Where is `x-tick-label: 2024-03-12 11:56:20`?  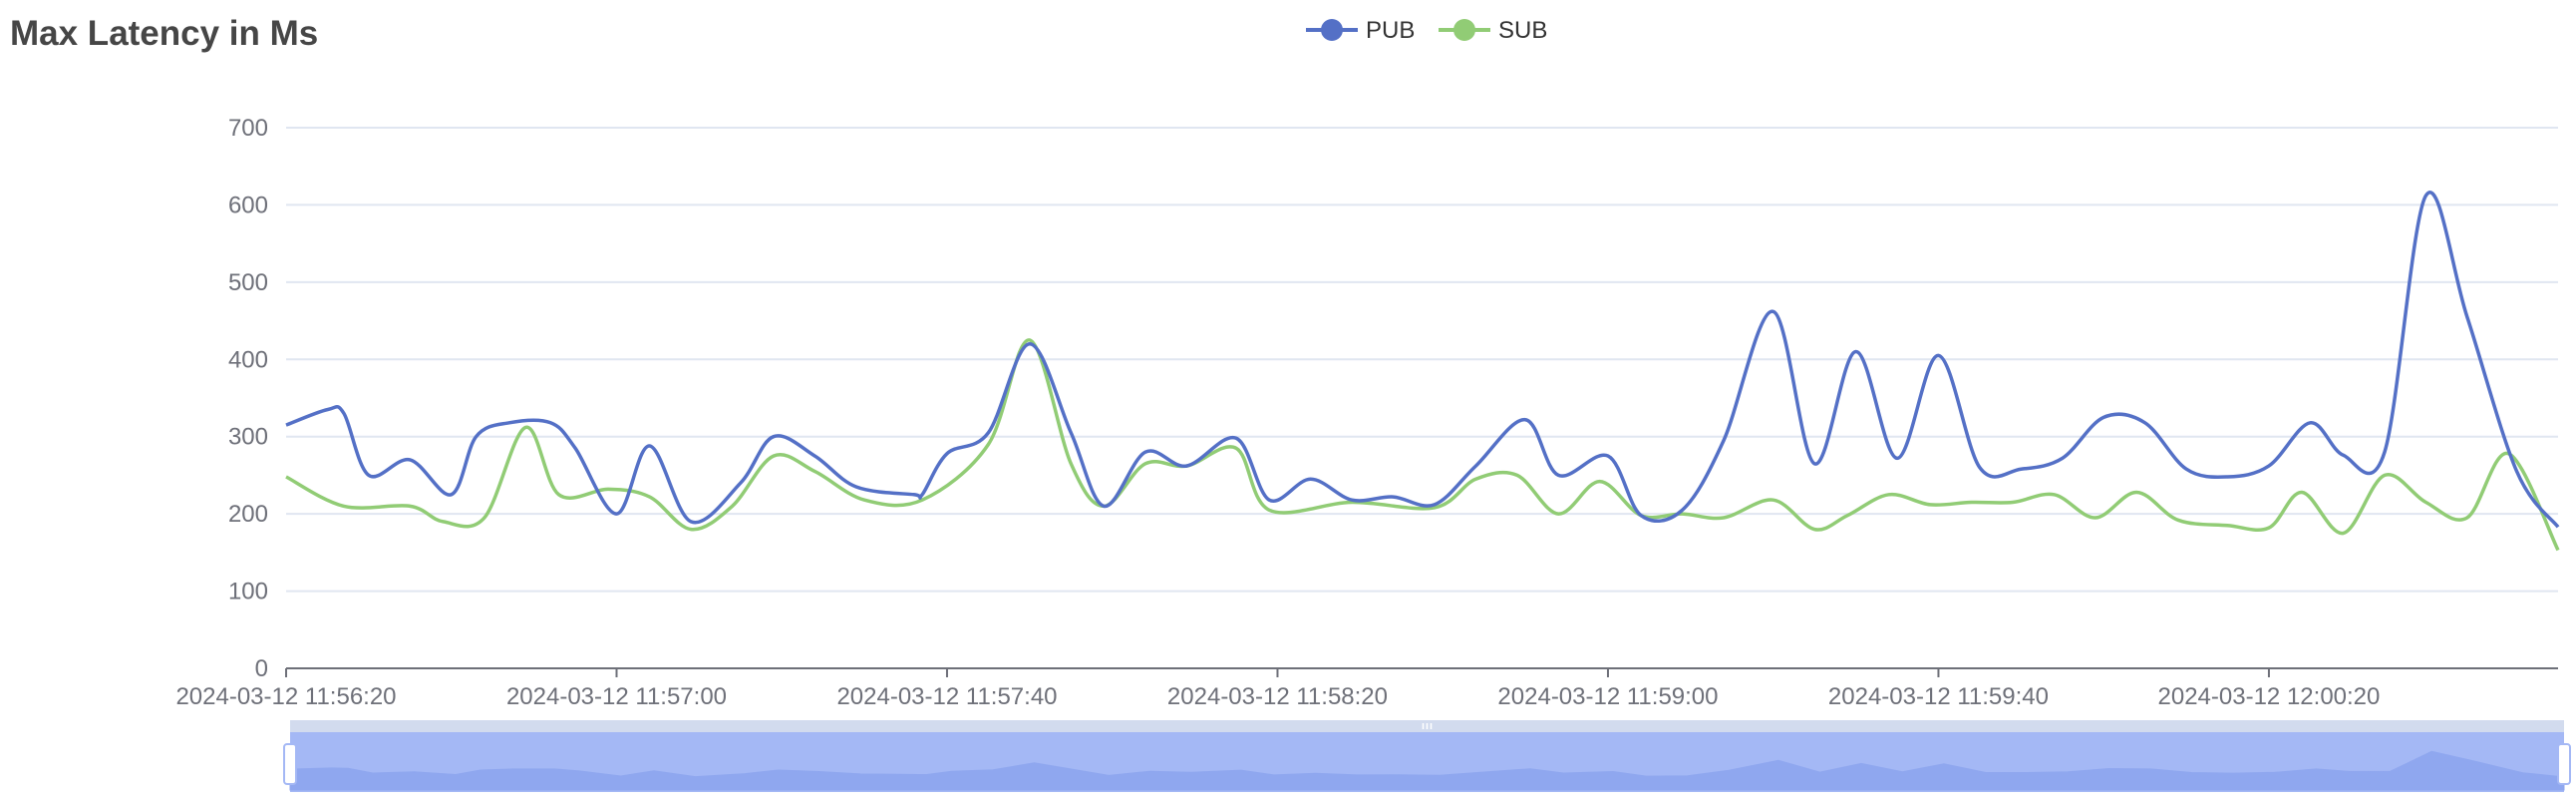 x-tick-label: 2024-03-12 11:56:20 is located at coordinates (285, 696).